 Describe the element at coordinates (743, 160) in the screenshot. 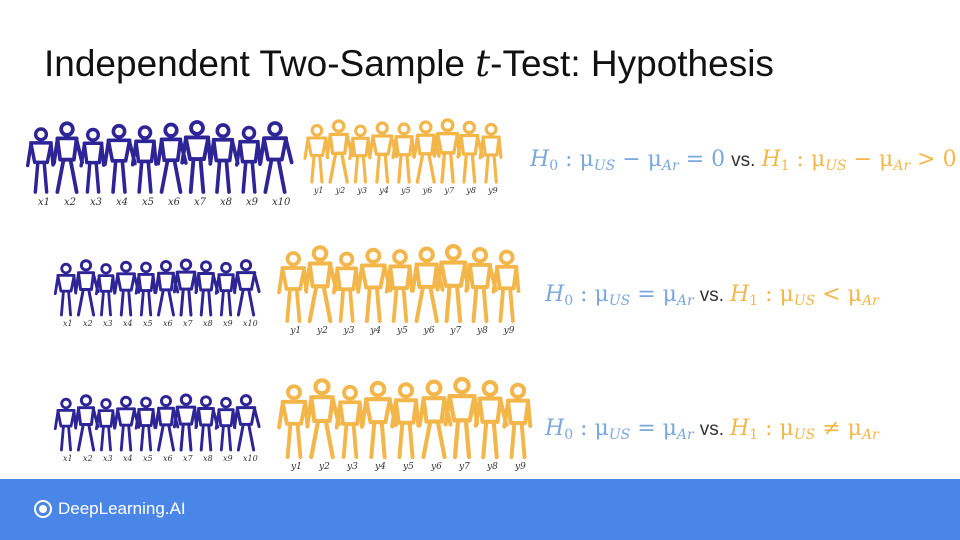

I see `vs-row-1: vs.` at that location.